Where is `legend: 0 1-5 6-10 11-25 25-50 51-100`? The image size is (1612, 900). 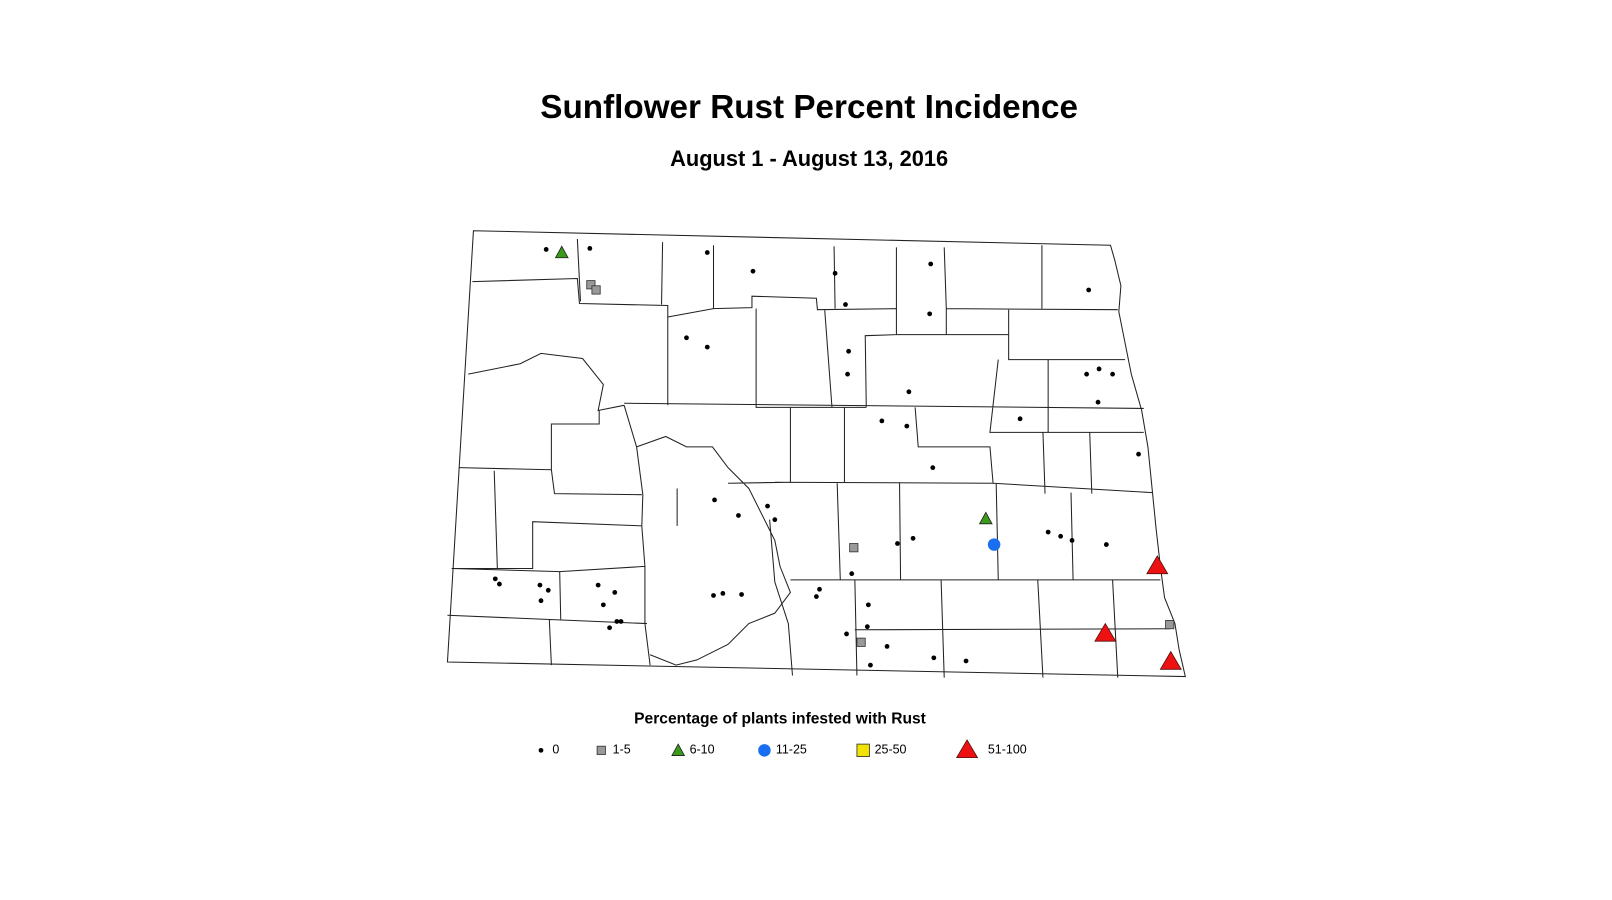 legend: 0 1-5 6-10 11-25 25-50 51-100 is located at coordinates (782, 749).